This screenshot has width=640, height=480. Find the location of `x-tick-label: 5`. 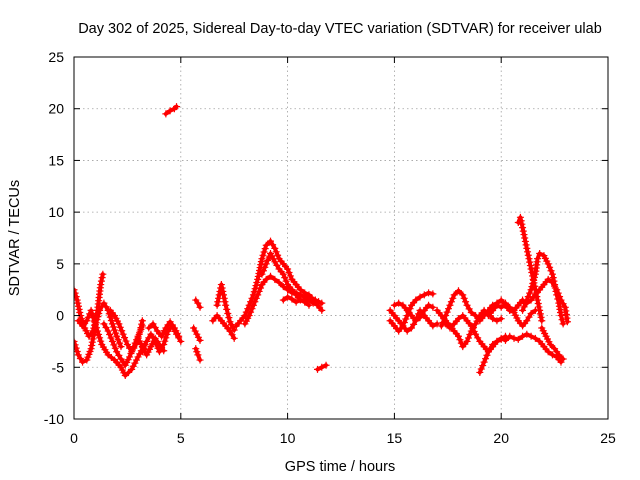

x-tick-label: 5 is located at coordinates (181, 438).